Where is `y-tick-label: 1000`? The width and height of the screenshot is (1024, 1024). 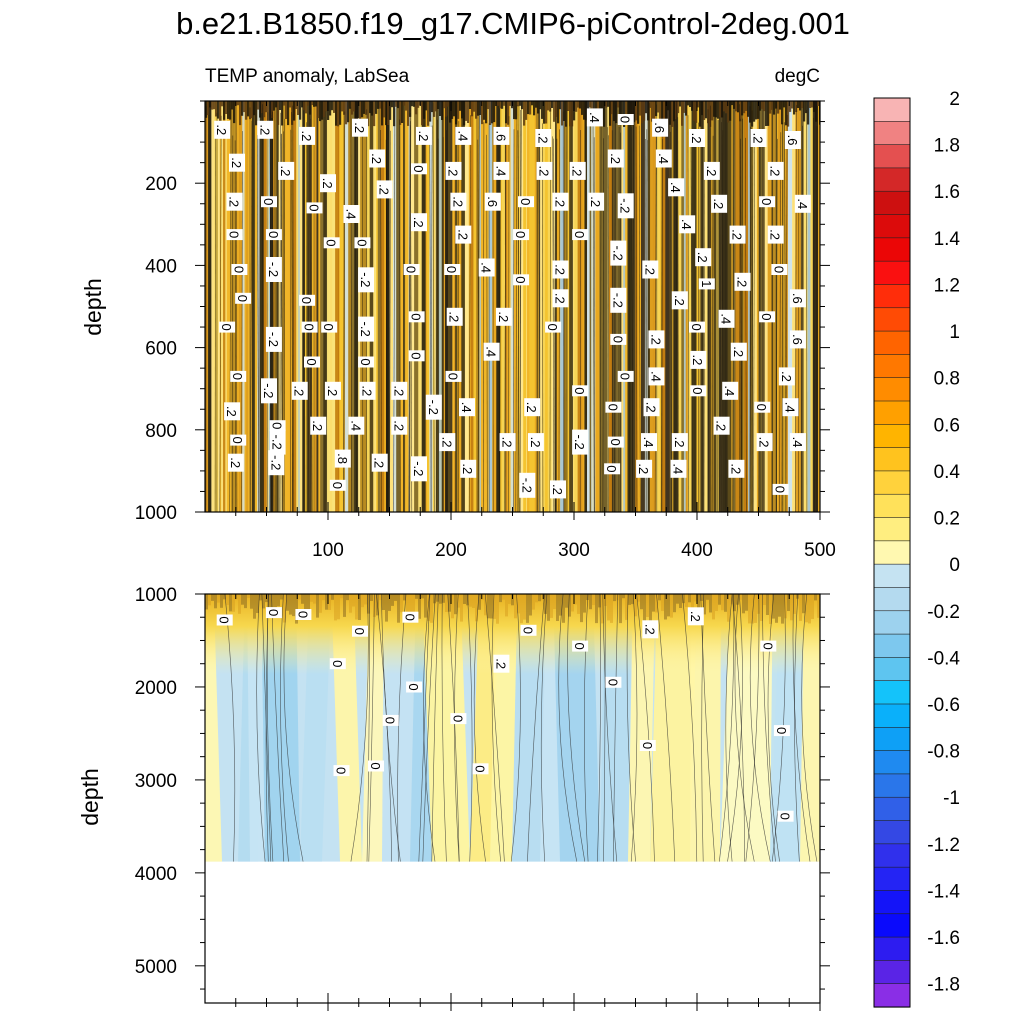 y-tick-label: 1000 is located at coordinates (156, 513).